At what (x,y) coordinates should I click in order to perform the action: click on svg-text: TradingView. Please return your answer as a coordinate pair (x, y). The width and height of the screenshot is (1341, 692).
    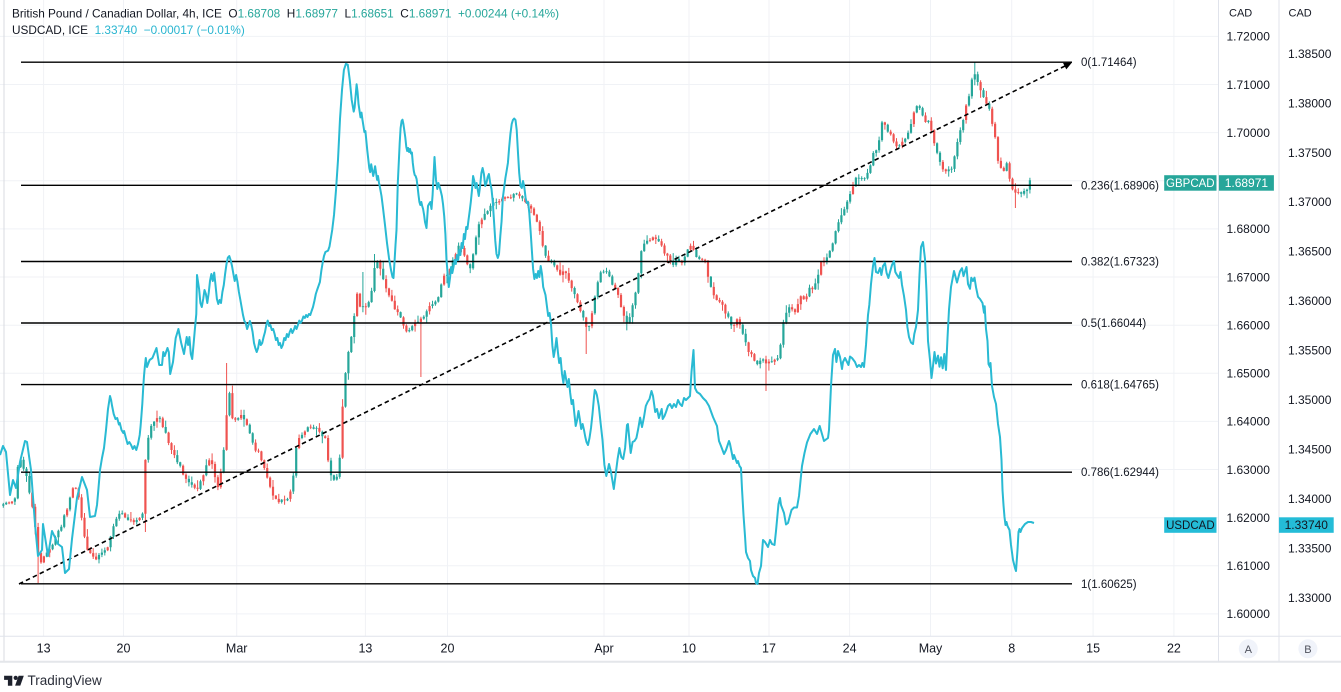
    Looking at the image, I should click on (65, 680).